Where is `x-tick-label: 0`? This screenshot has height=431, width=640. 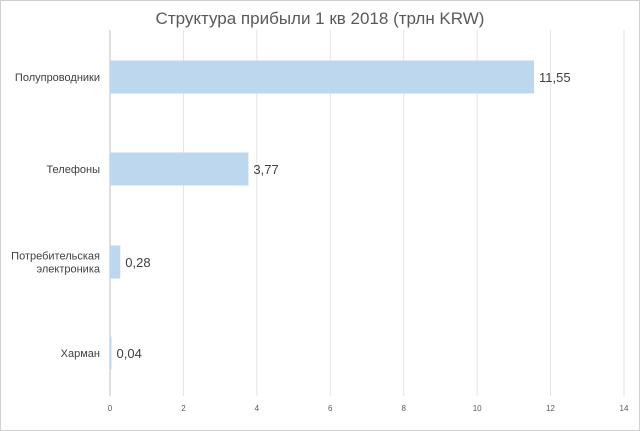 x-tick-label: 0 is located at coordinates (110, 408).